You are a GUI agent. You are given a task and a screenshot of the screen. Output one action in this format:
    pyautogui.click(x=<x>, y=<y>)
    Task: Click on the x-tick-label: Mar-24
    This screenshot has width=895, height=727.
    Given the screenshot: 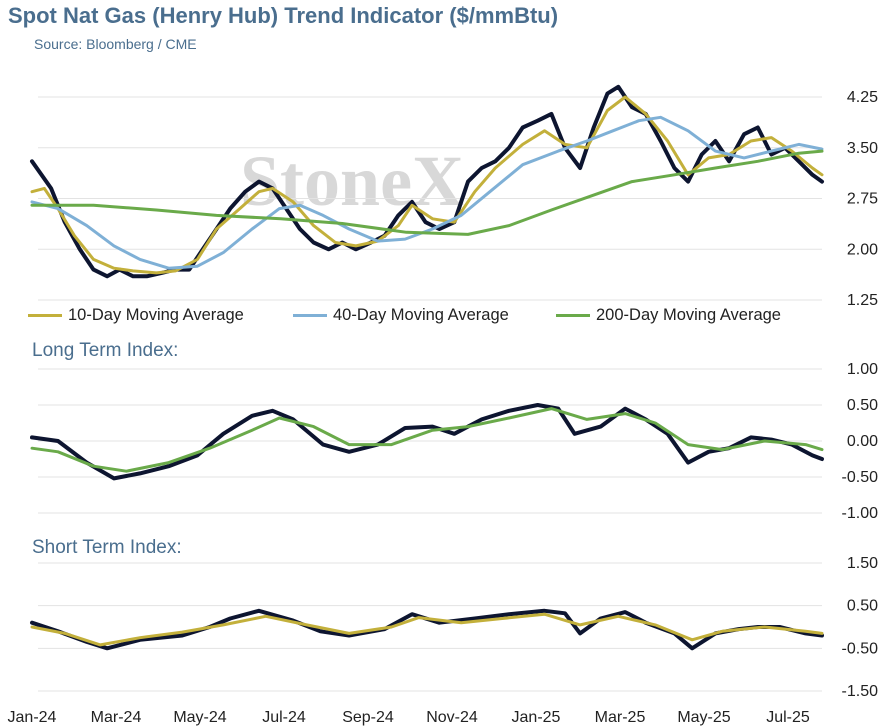 What is the action you would take?
    pyautogui.click(x=116, y=717)
    